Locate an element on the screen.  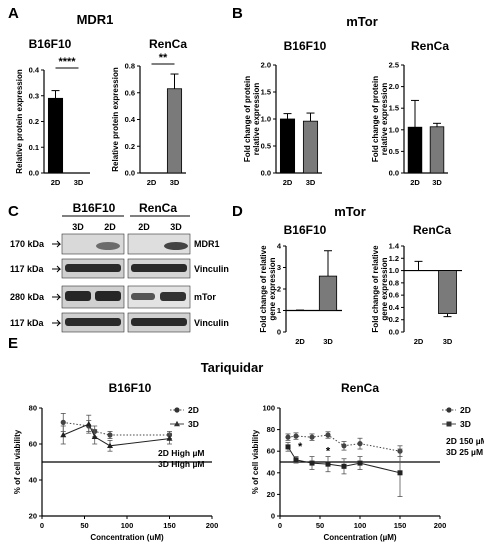
y-tick-label: 100 is located at coordinates (268, 408).